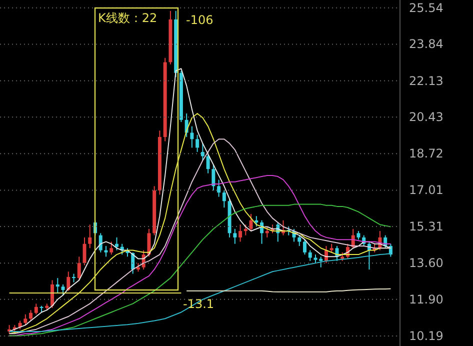 This screenshot has height=346, width=473. What do you see at coordinates (426, 81) in the screenshot?
I see `y-tick-label: 22.13` at bounding box center [426, 81].